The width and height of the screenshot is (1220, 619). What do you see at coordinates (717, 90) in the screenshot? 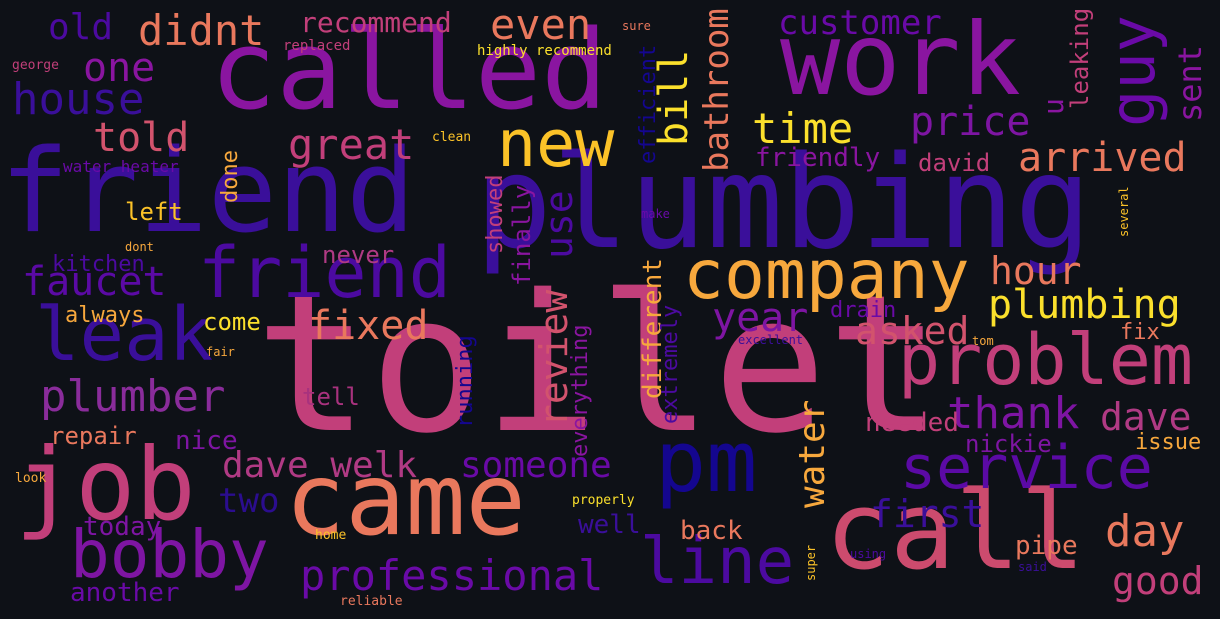
I see `word-bathroom: bathroom` at bounding box center [717, 90].